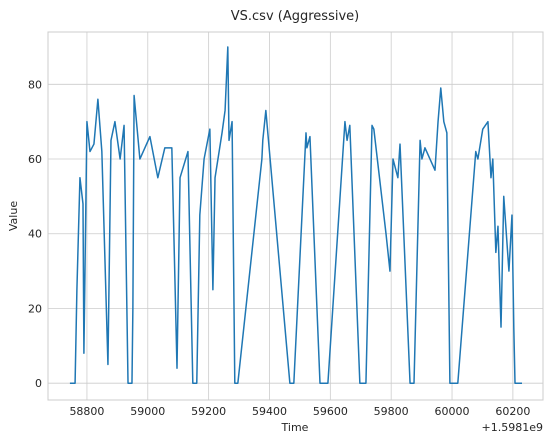  I want to click on y-tick-label: 20, so click(35, 308).